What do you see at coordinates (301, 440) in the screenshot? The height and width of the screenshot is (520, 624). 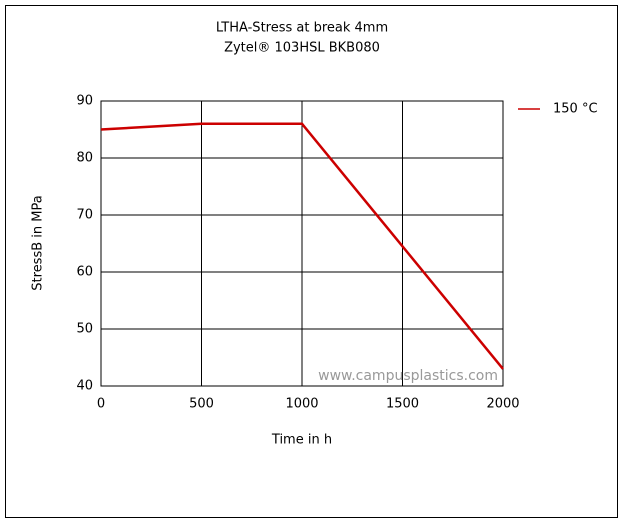 I see `x-axis-label: Time in h` at bounding box center [301, 440].